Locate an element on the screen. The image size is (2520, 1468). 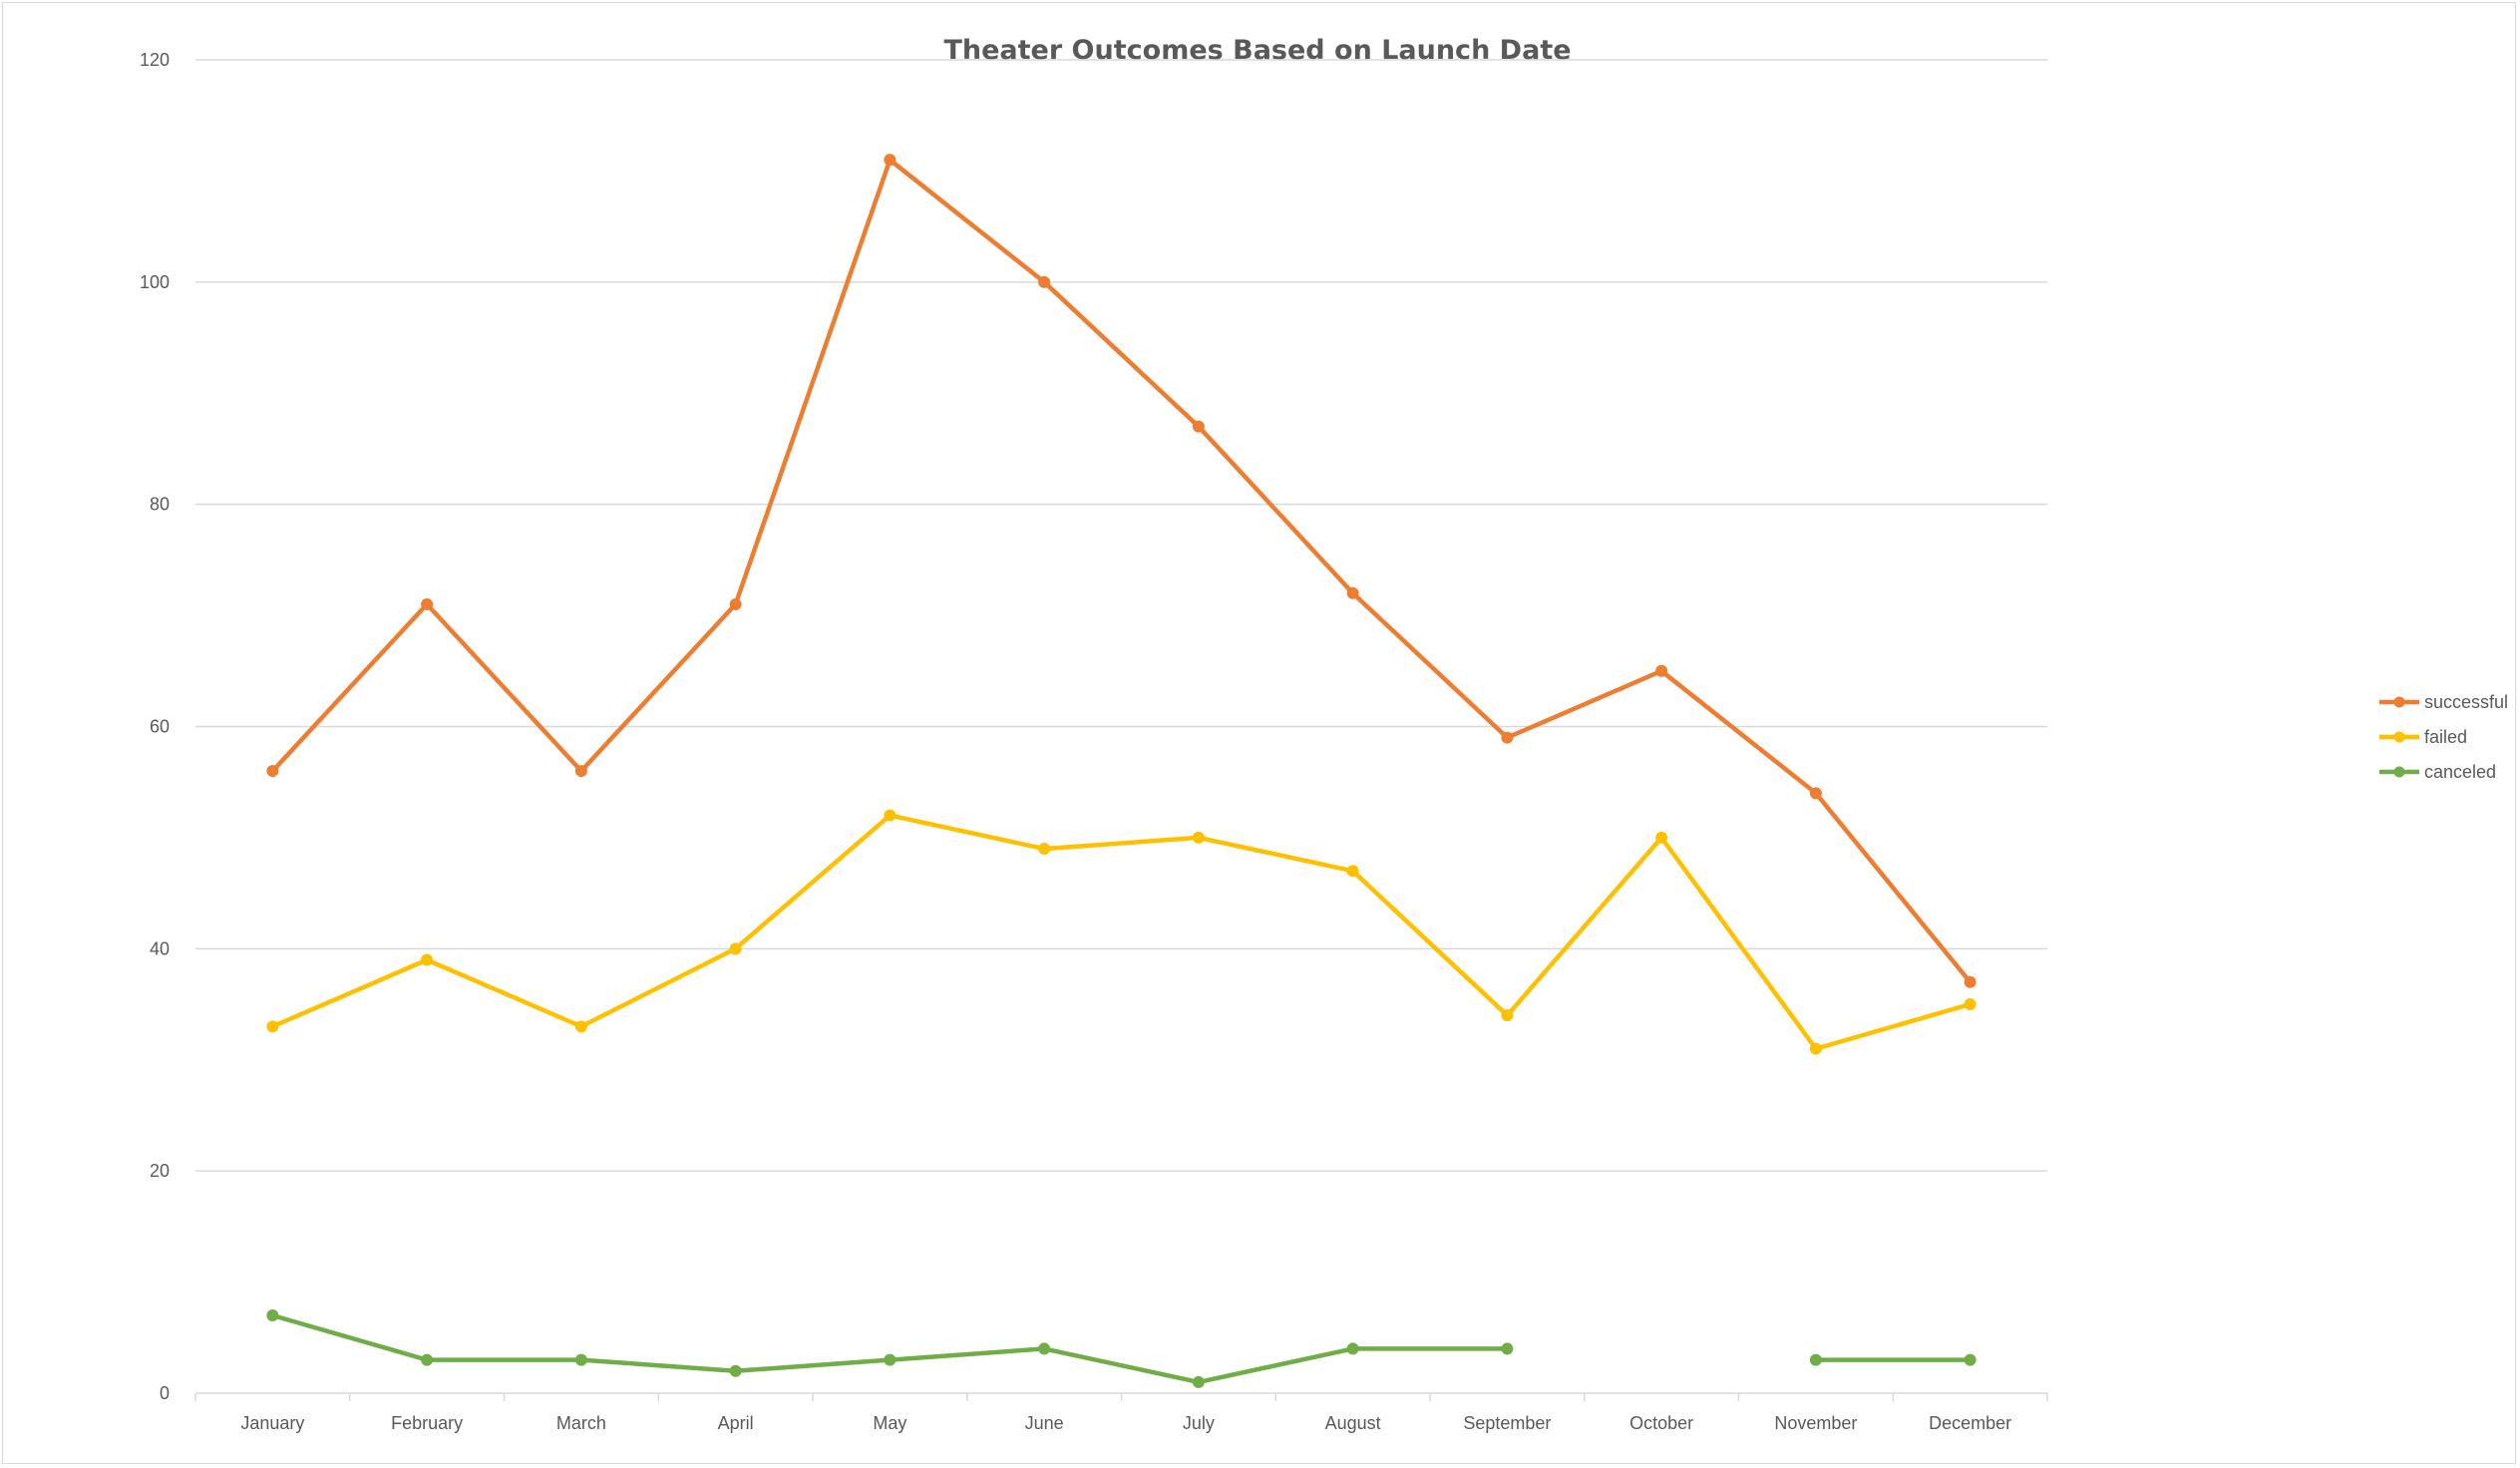
x-tick-label: October is located at coordinates (1661, 1423).